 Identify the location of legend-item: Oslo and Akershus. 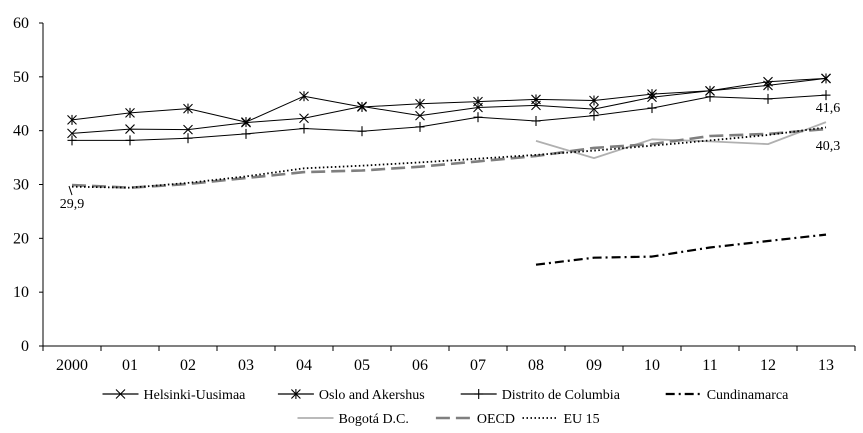
(351, 395).